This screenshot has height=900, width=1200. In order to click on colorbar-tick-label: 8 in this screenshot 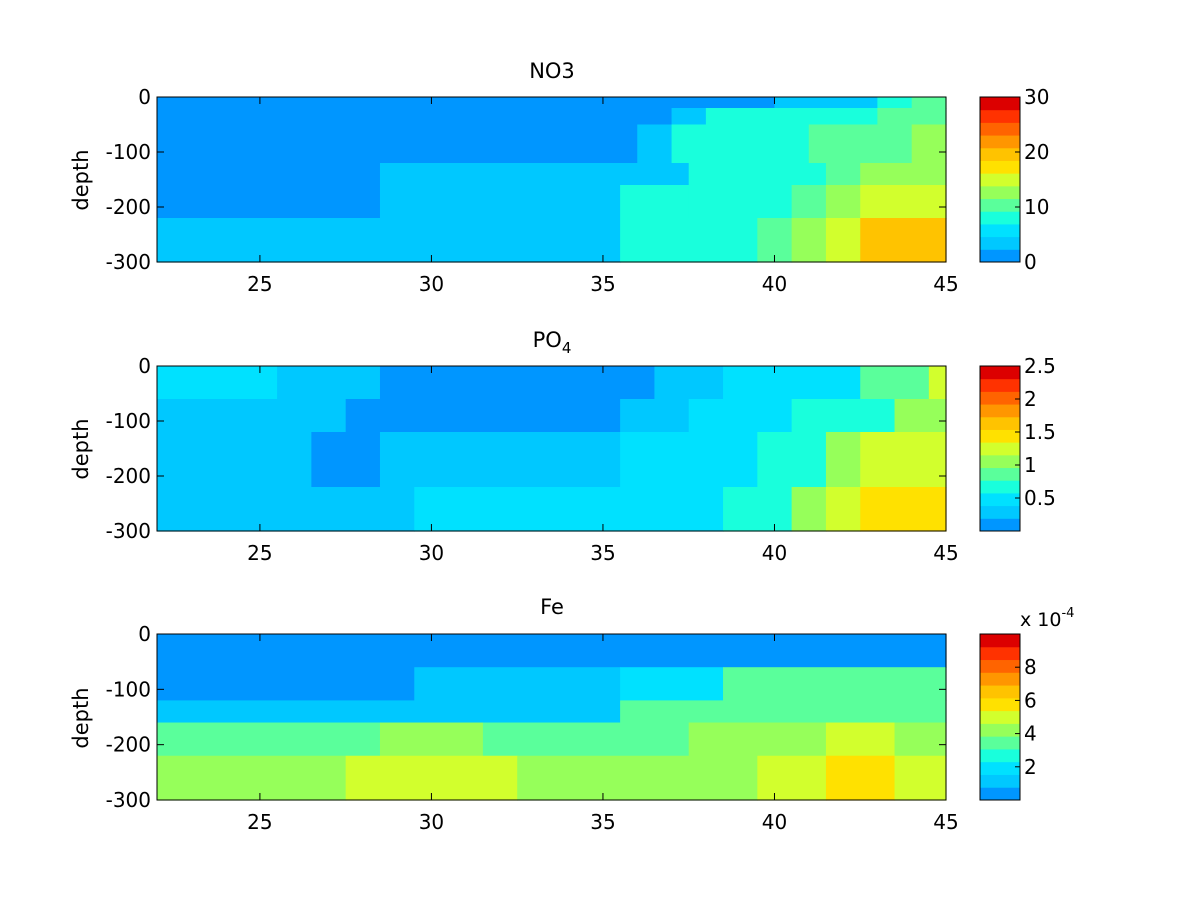, I will do `click(1030, 667)`.